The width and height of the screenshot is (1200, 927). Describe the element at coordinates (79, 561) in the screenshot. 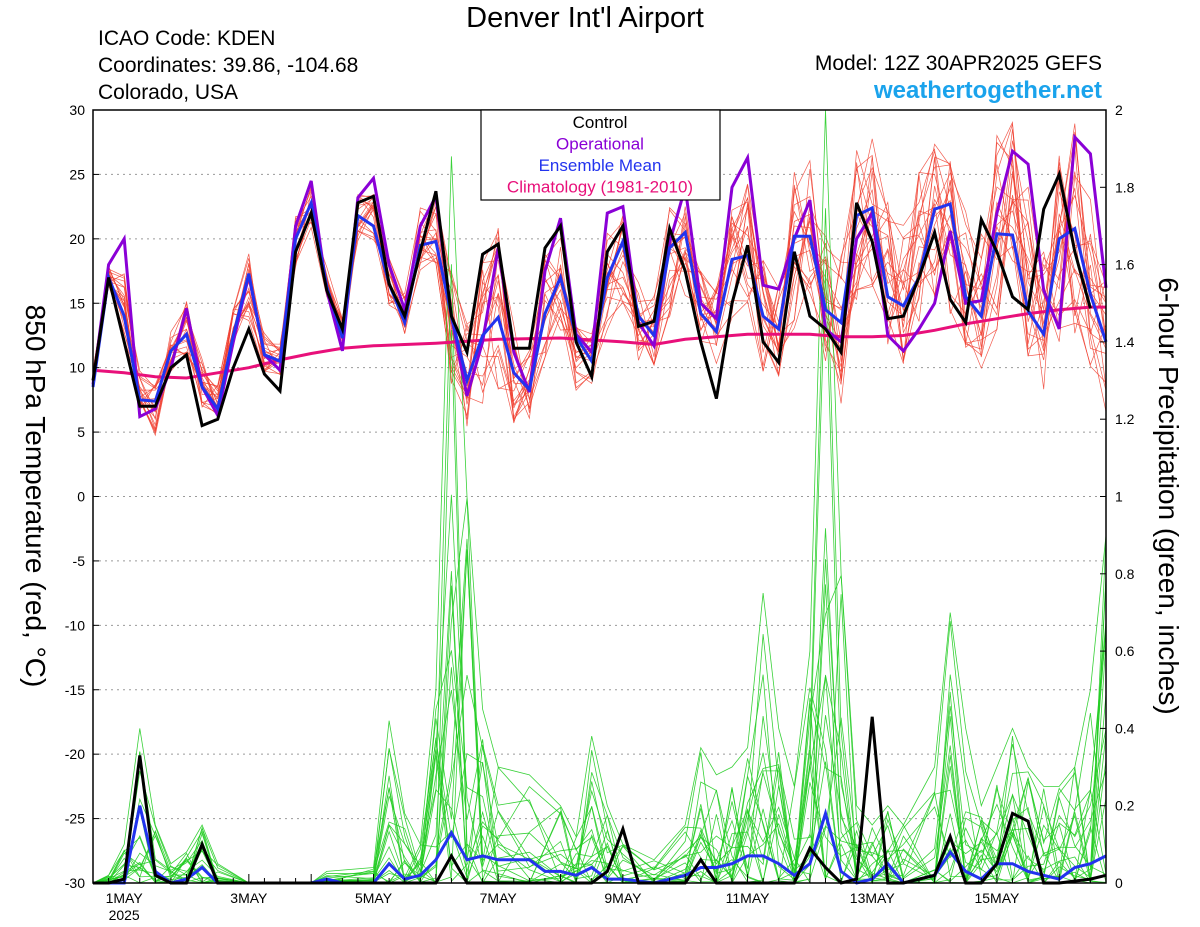

I see `left-tick-label: -5` at that location.